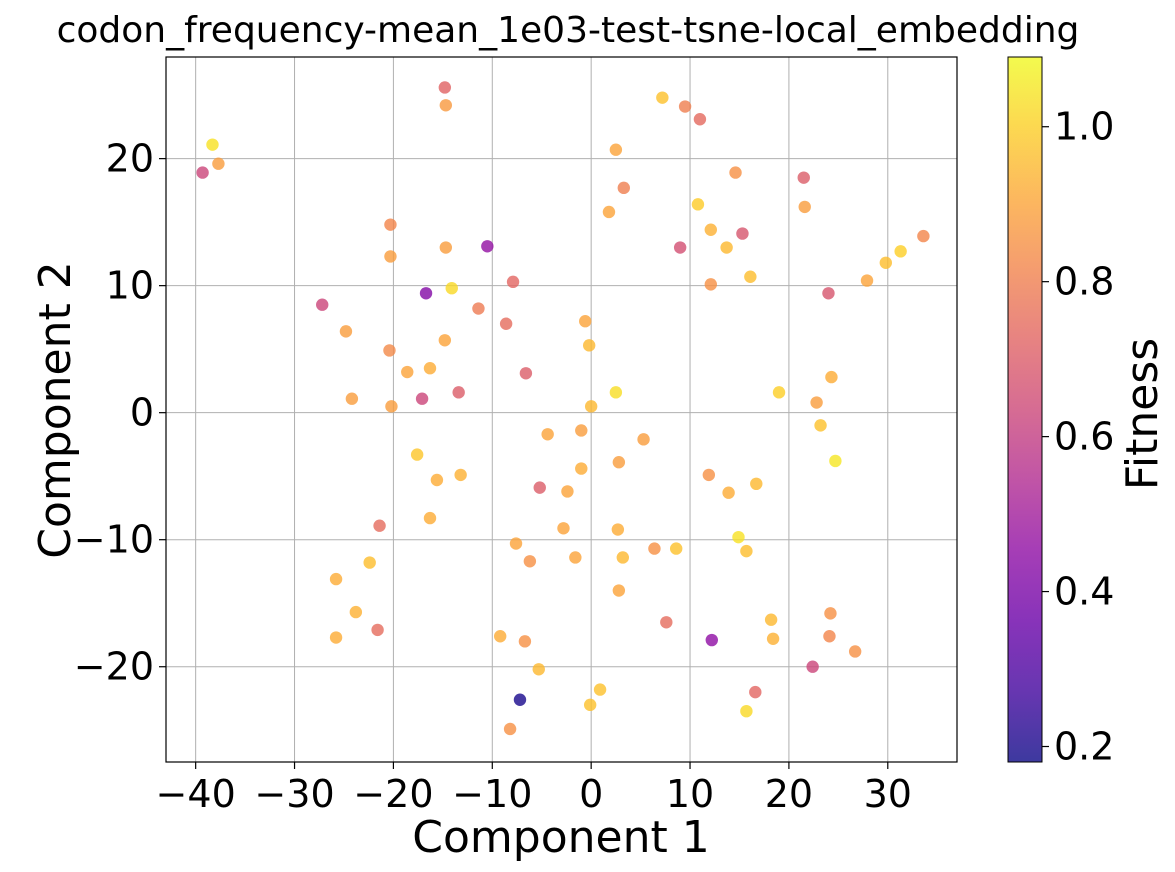 This screenshot has width=1175, height=872. What do you see at coordinates (1084, 747) in the screenshot?
I see `colorbar-tick-label: 0.2` at bounding box center [1084, 747].